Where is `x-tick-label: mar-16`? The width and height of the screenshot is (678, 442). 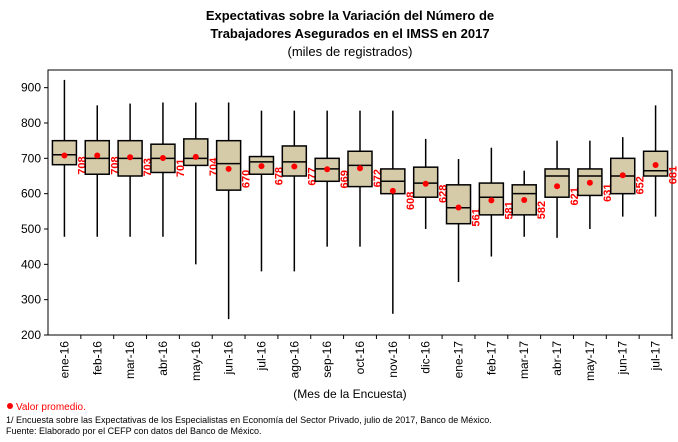 x-tick-label: mar-16 is located at coordinates (130, 360).